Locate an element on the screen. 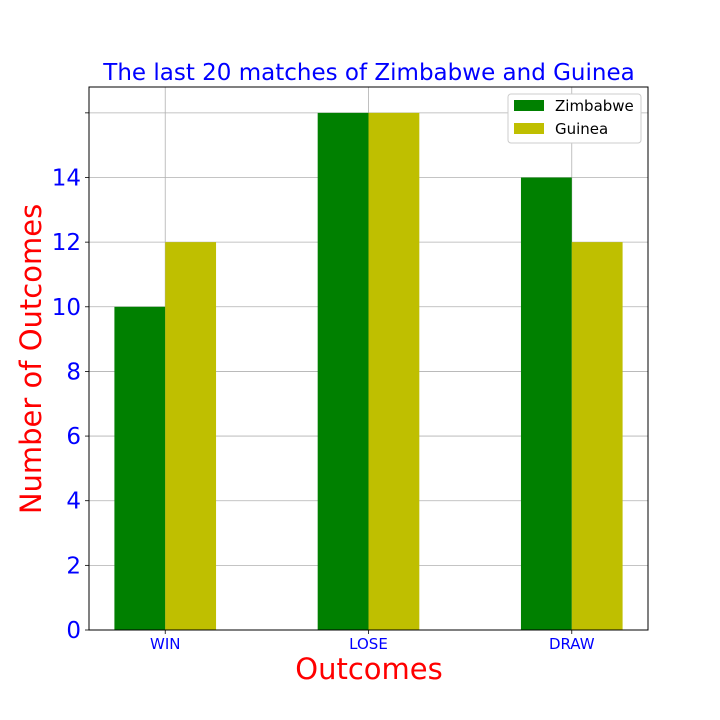  y-tick-label: 2 is located at coordinates (73, 566).